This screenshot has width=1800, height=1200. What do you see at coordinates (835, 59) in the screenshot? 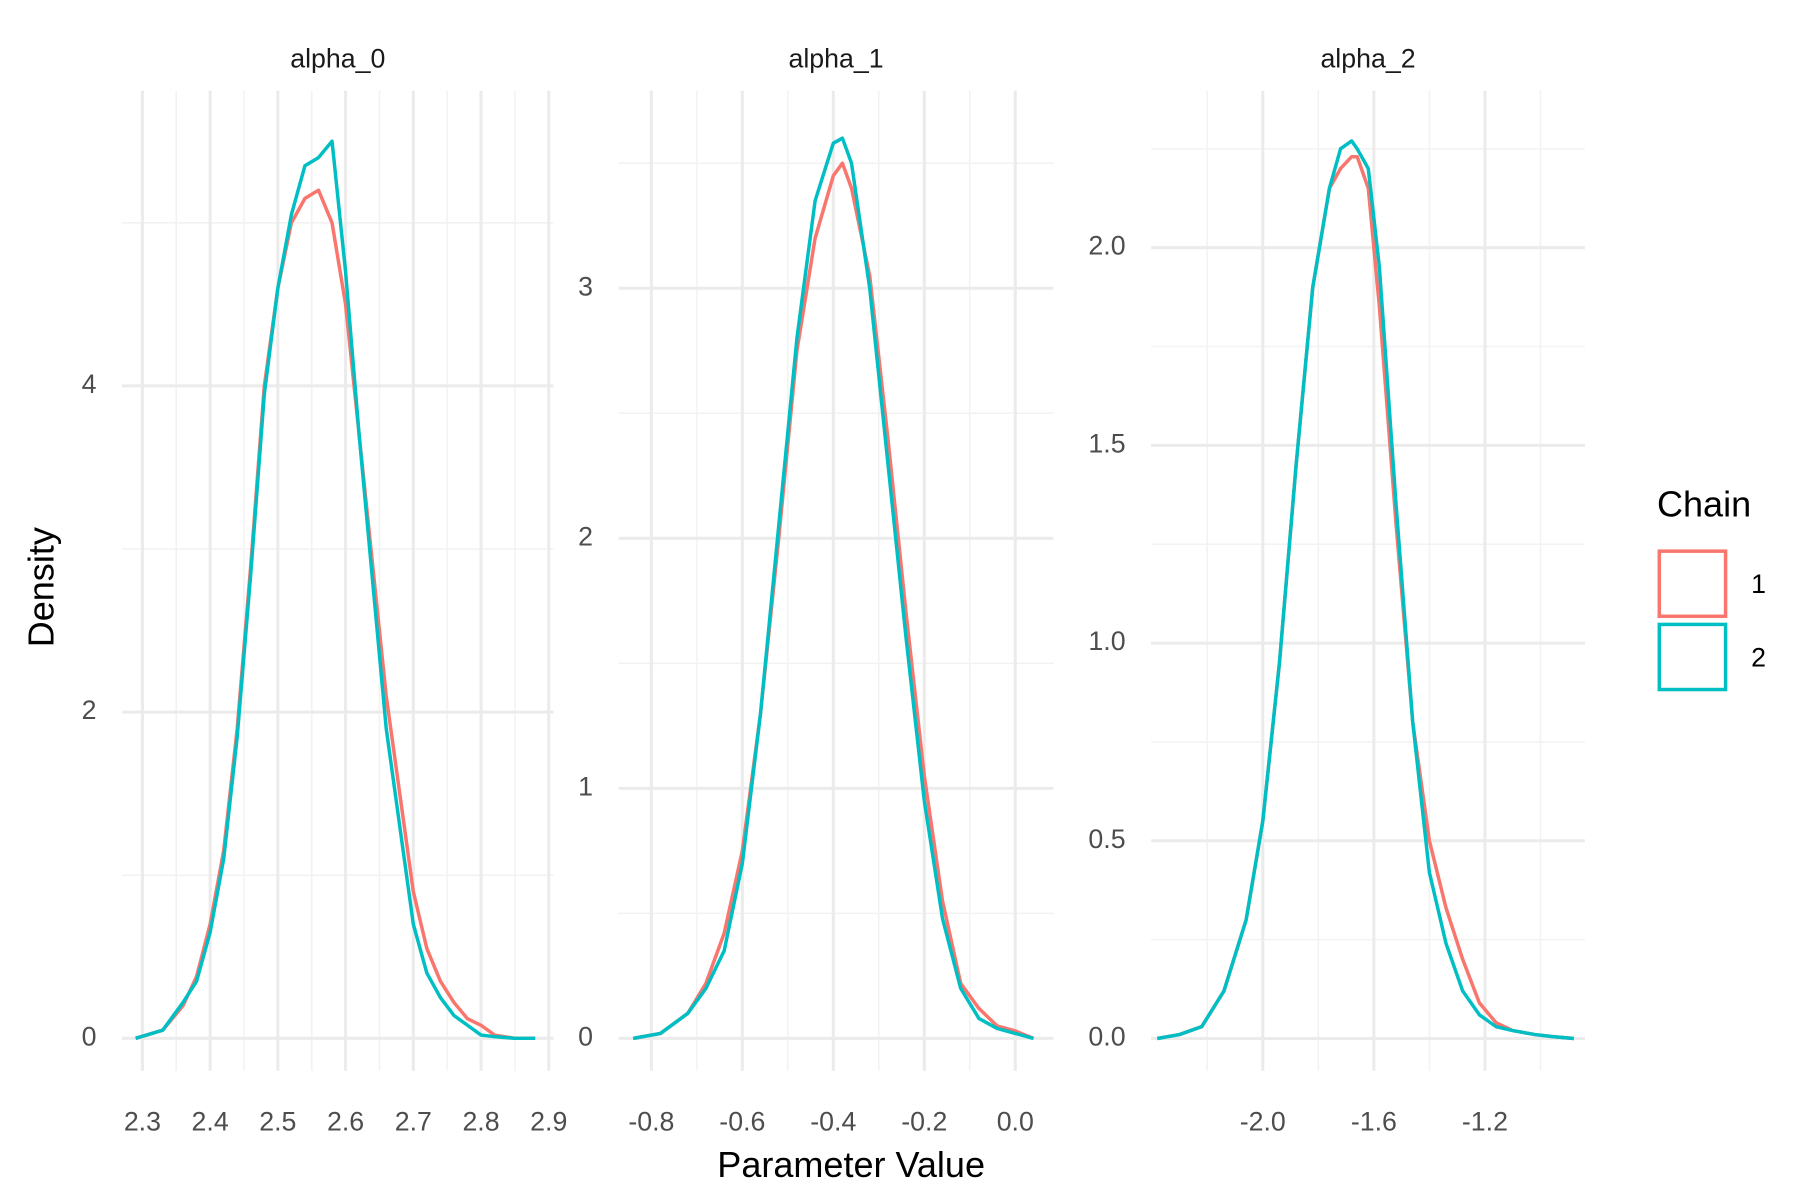
I see `facet-title: alpha_1` at bounding box center [835, 59].